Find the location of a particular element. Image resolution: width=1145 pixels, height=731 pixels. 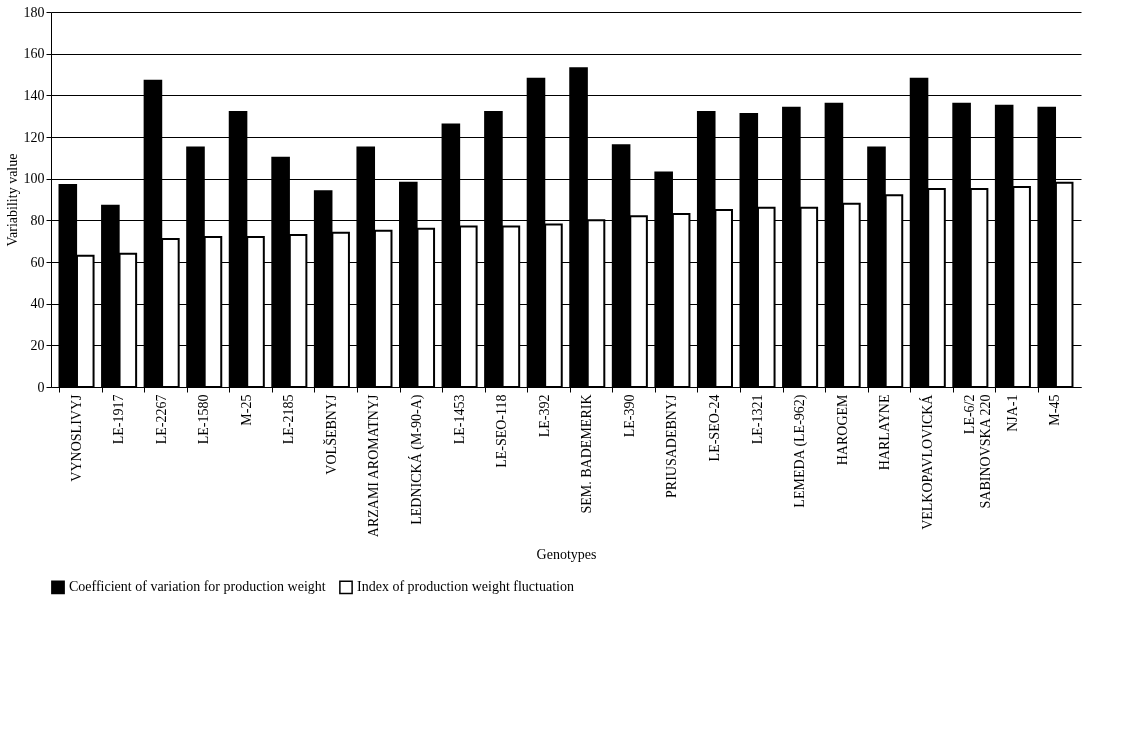

x-tick-label: LE-2185 is located at coordinates (289, 419).